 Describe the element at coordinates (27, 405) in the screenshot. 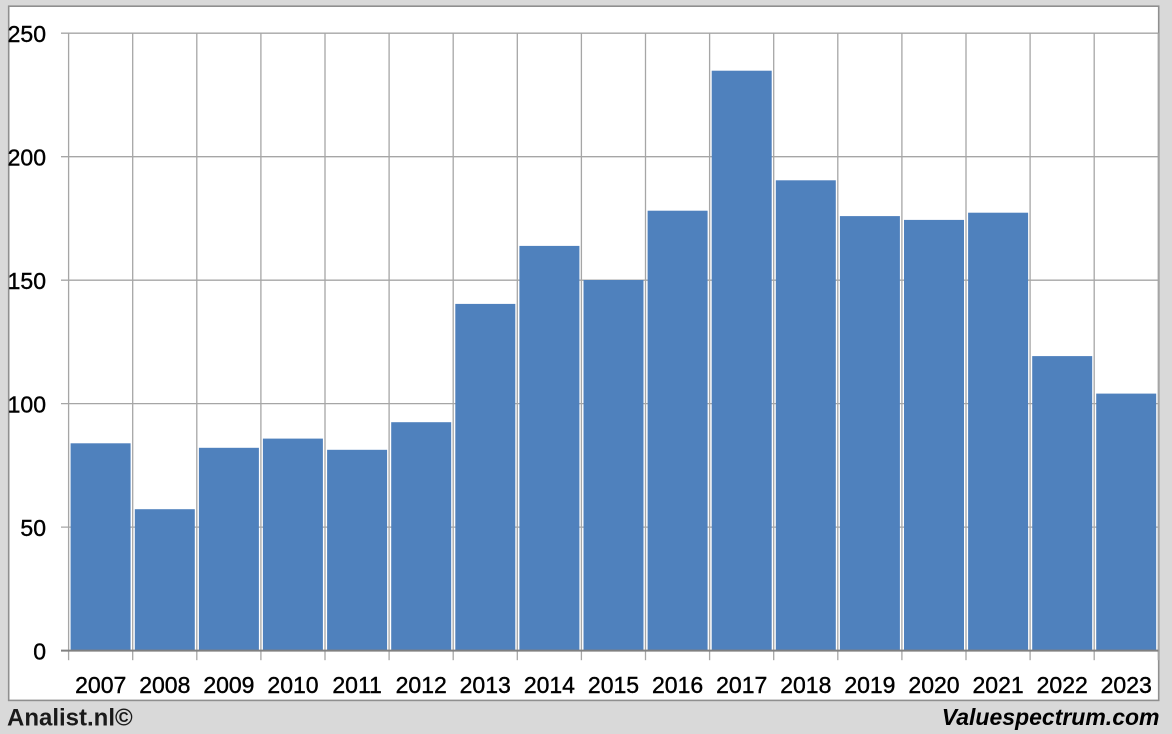

I see `svg-text: 100` at that location.